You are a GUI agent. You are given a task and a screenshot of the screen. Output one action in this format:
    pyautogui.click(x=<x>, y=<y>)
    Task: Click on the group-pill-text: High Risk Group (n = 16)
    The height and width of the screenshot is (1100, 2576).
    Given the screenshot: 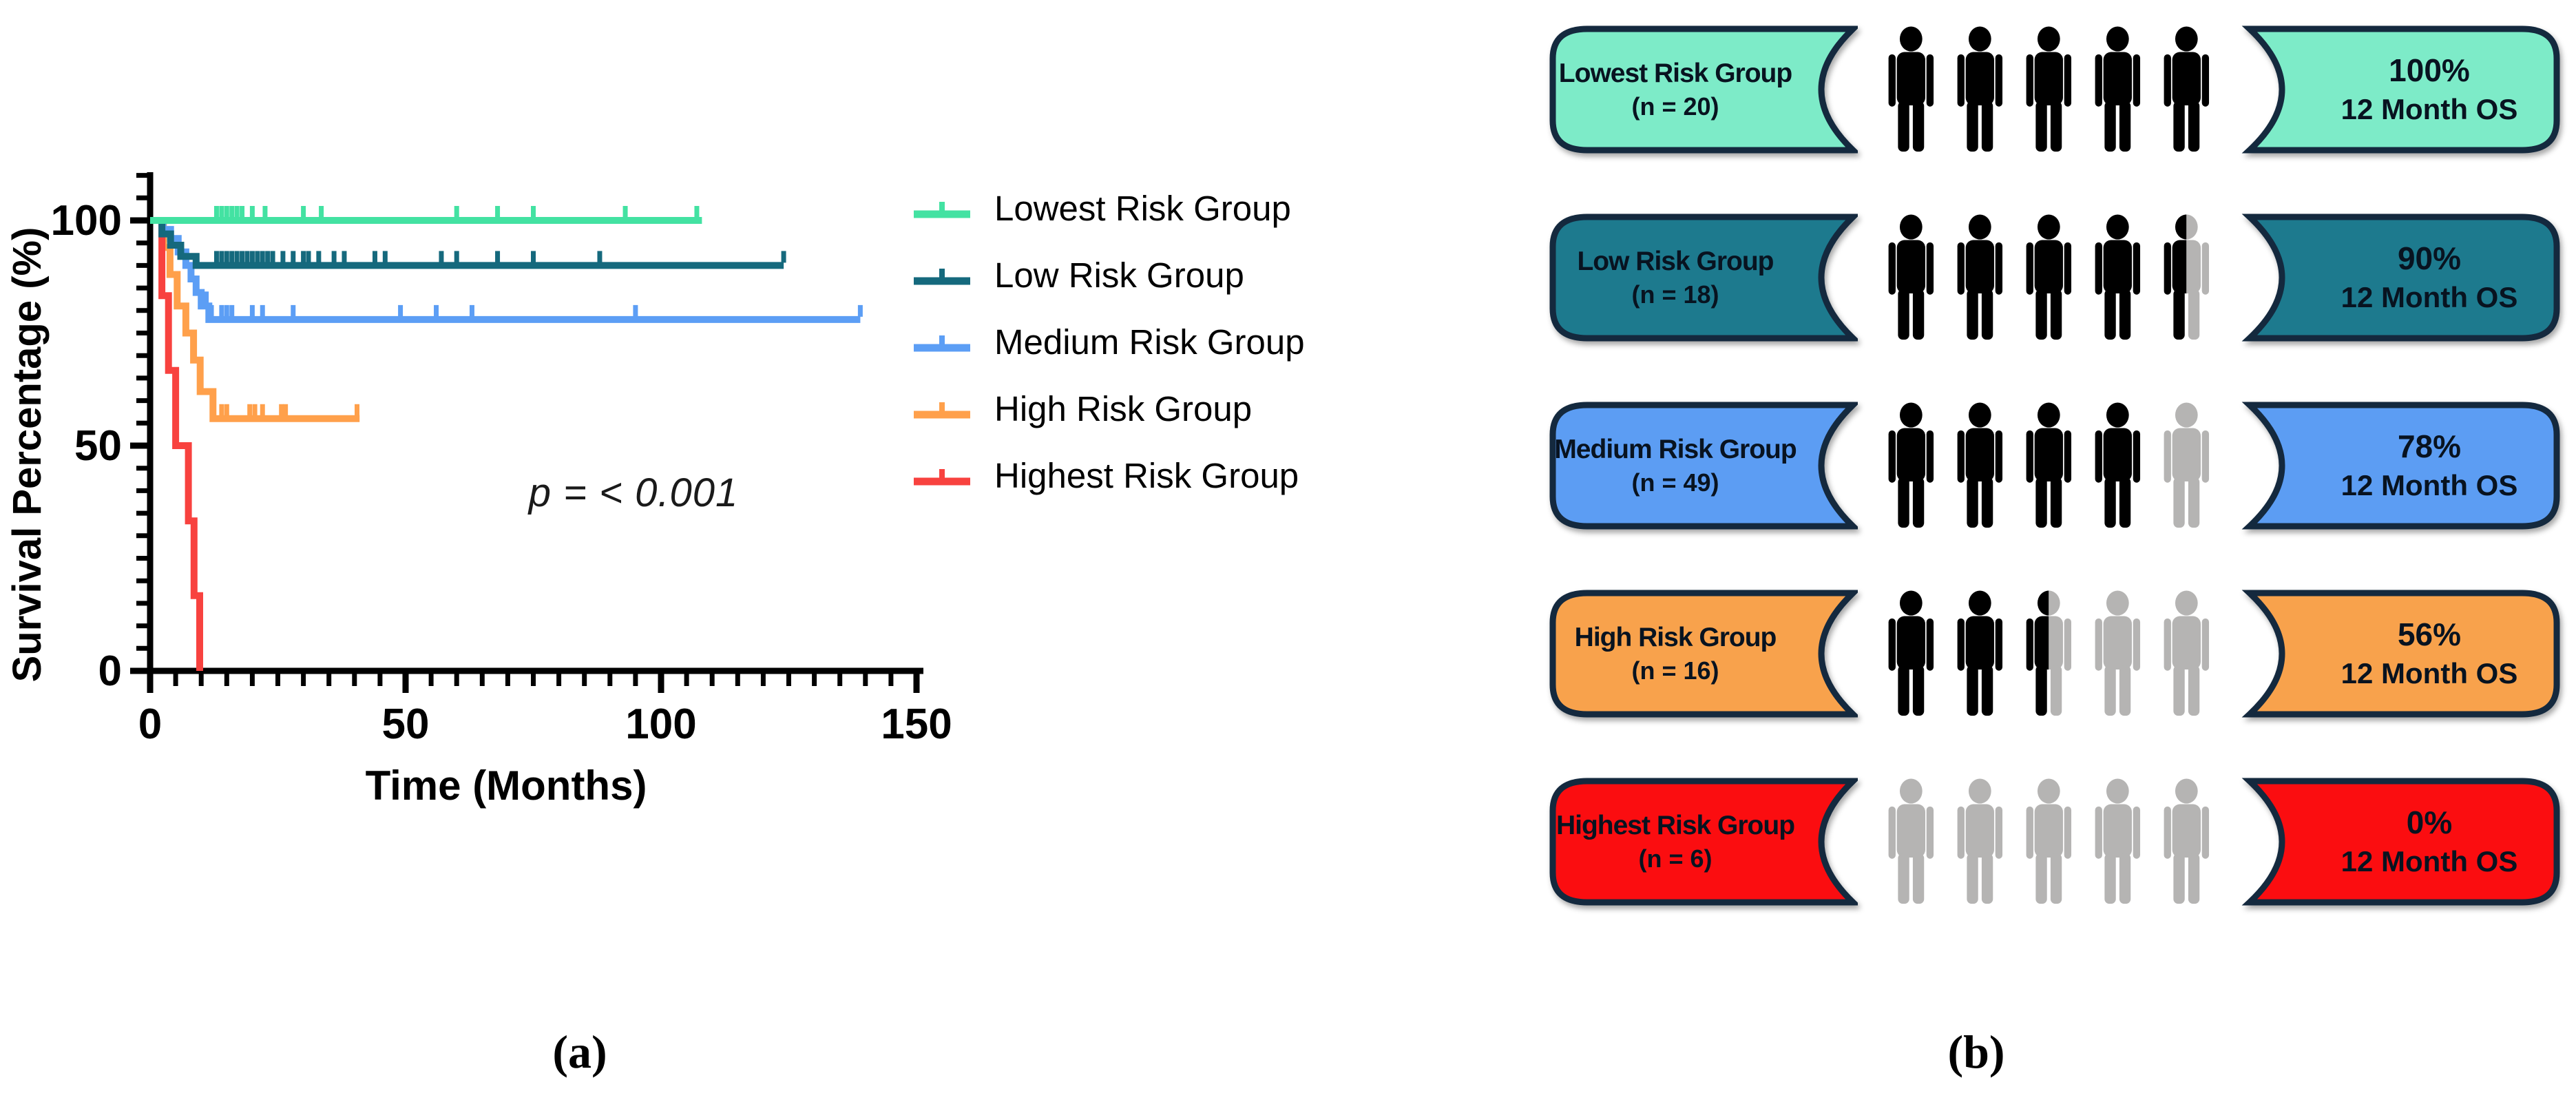 What is the action you would take?
    pyautogui.click(x=1703, y=654)
    